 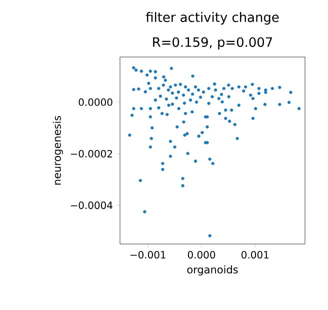 What do you see at coordinates (57, 150) in the screenshot?
I see `y-axis-title: neurogenesis` at bounding box center [57, 150].